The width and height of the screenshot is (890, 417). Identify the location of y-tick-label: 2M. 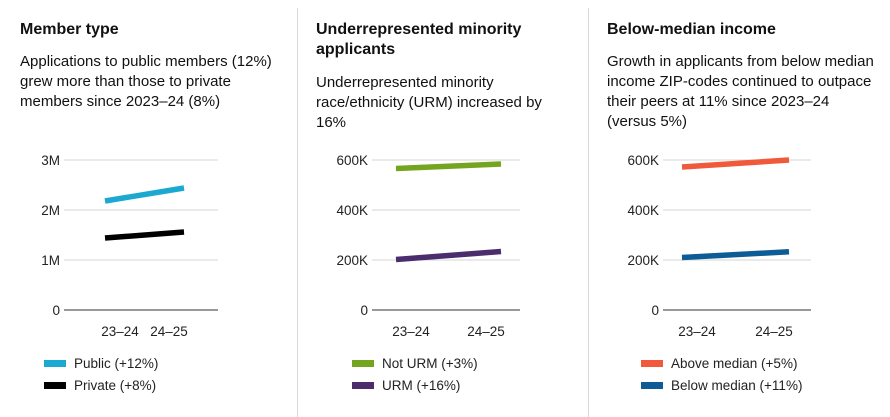
(50, 210).